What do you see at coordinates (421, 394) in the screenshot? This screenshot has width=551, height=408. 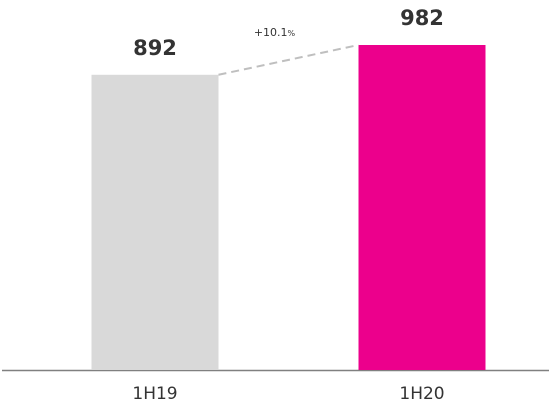 I see `x-tick-label: 1H20` at bounding box center [421, 394].